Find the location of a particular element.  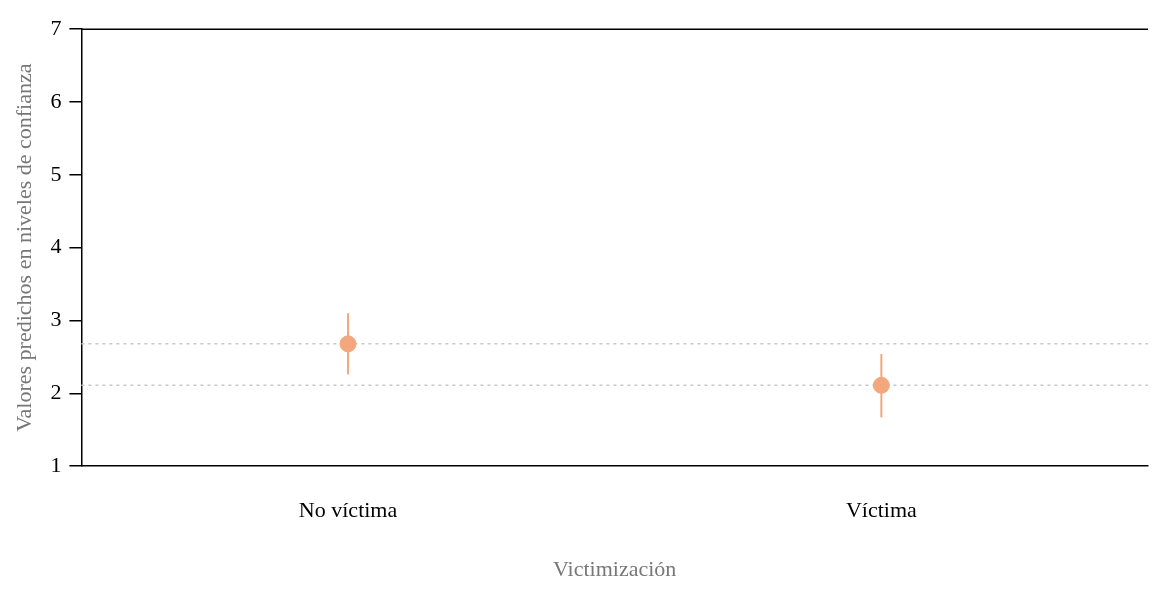

y-tick-label: 1 is located at coordinates (56, 464).